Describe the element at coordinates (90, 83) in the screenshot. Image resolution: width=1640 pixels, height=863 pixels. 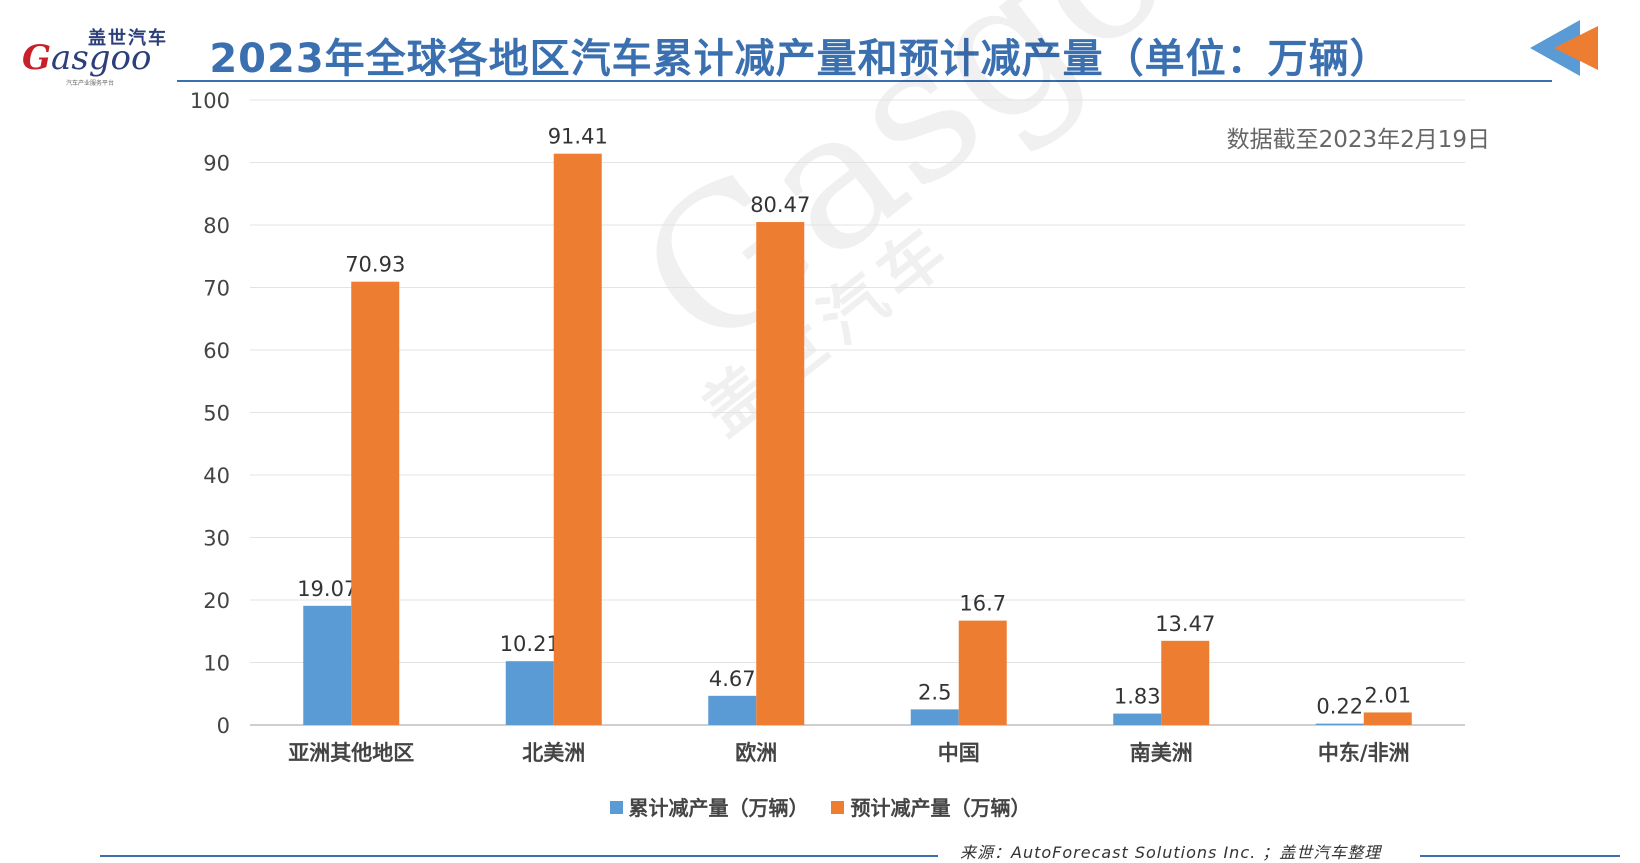
I see `logo-tagline: 汽车产业服务平台` at that location.